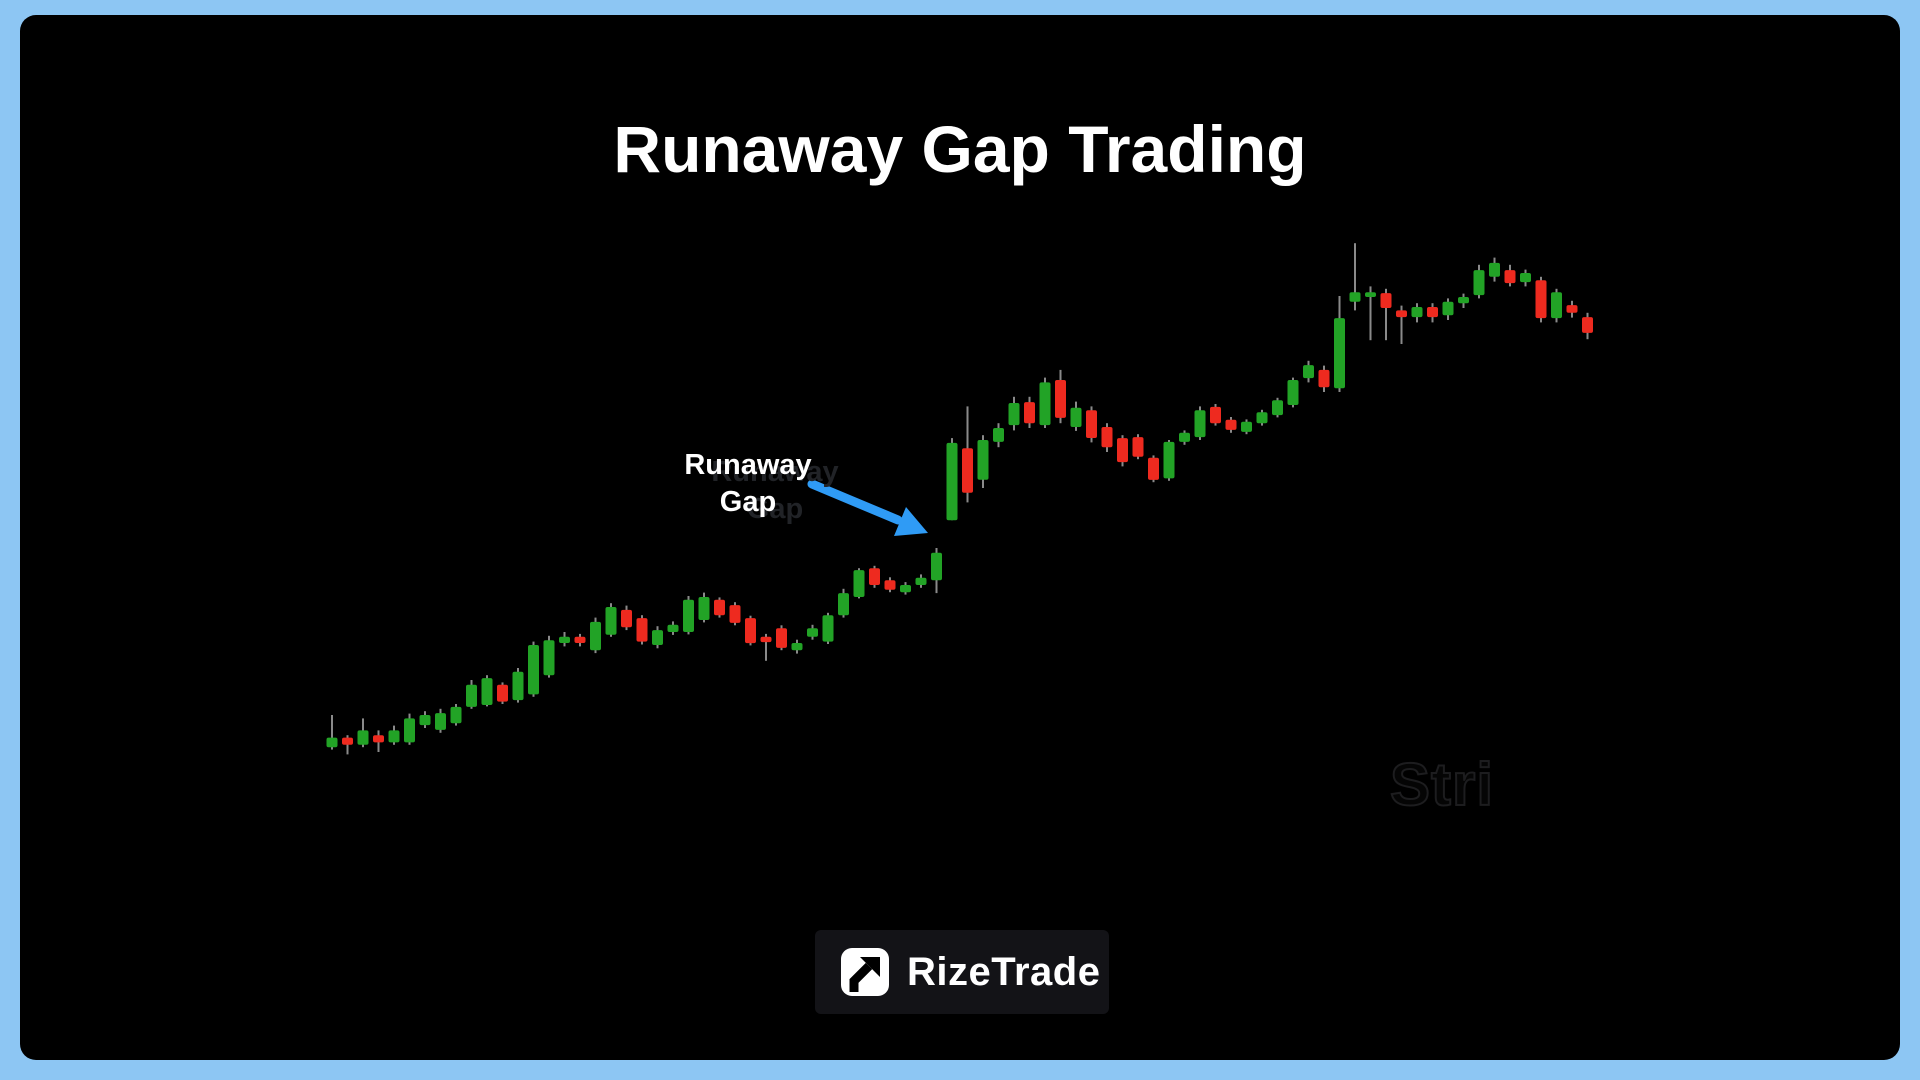  What do you see at coordinates (865, 972) in the screenshot?
I see `arrow-up-right-icon` at bounding box center [865, 972].